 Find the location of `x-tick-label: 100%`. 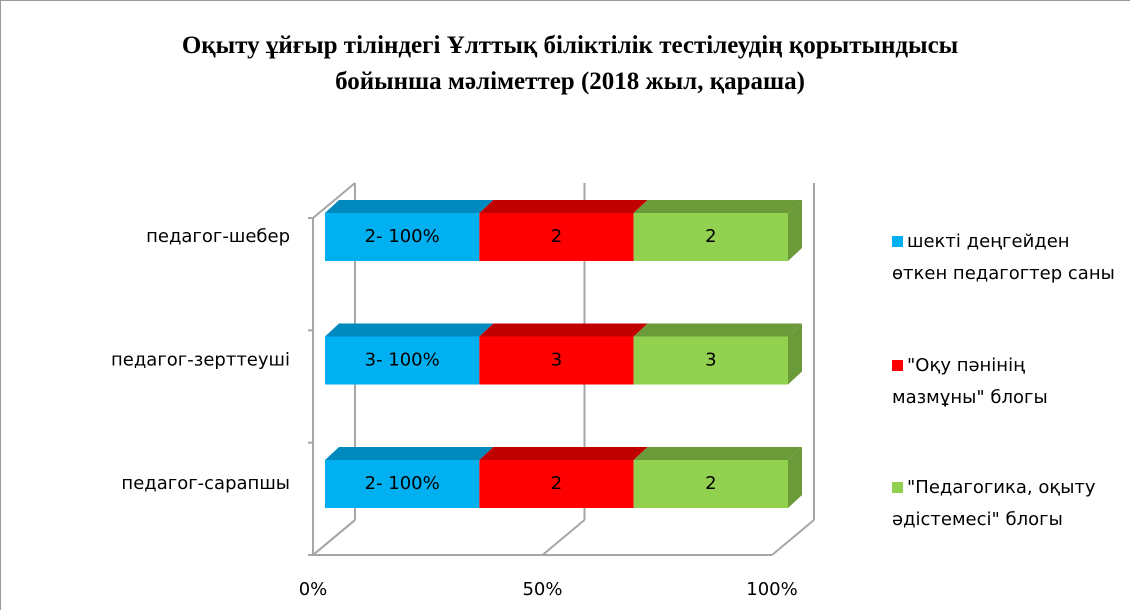

x-tick-label: 100% is located at coordinates (771, 589).